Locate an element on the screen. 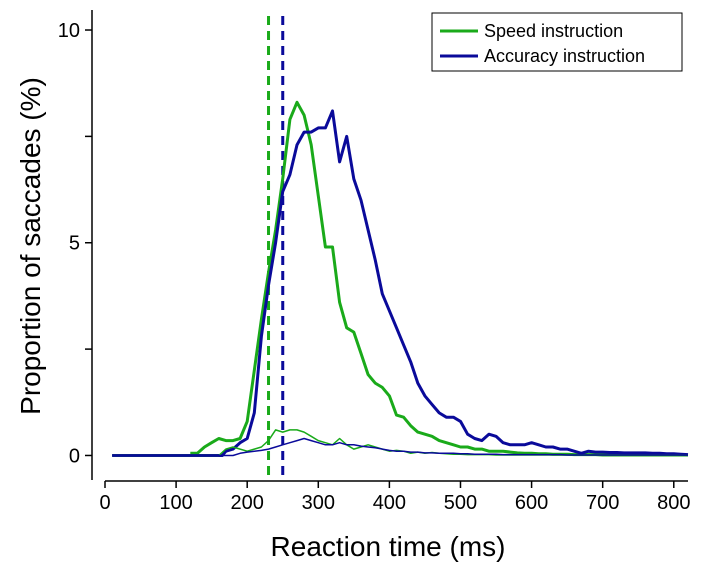 The width and height of the screenshot is (712, 563). x-tick-label-500: 500 is located at coordinates (460, 503).